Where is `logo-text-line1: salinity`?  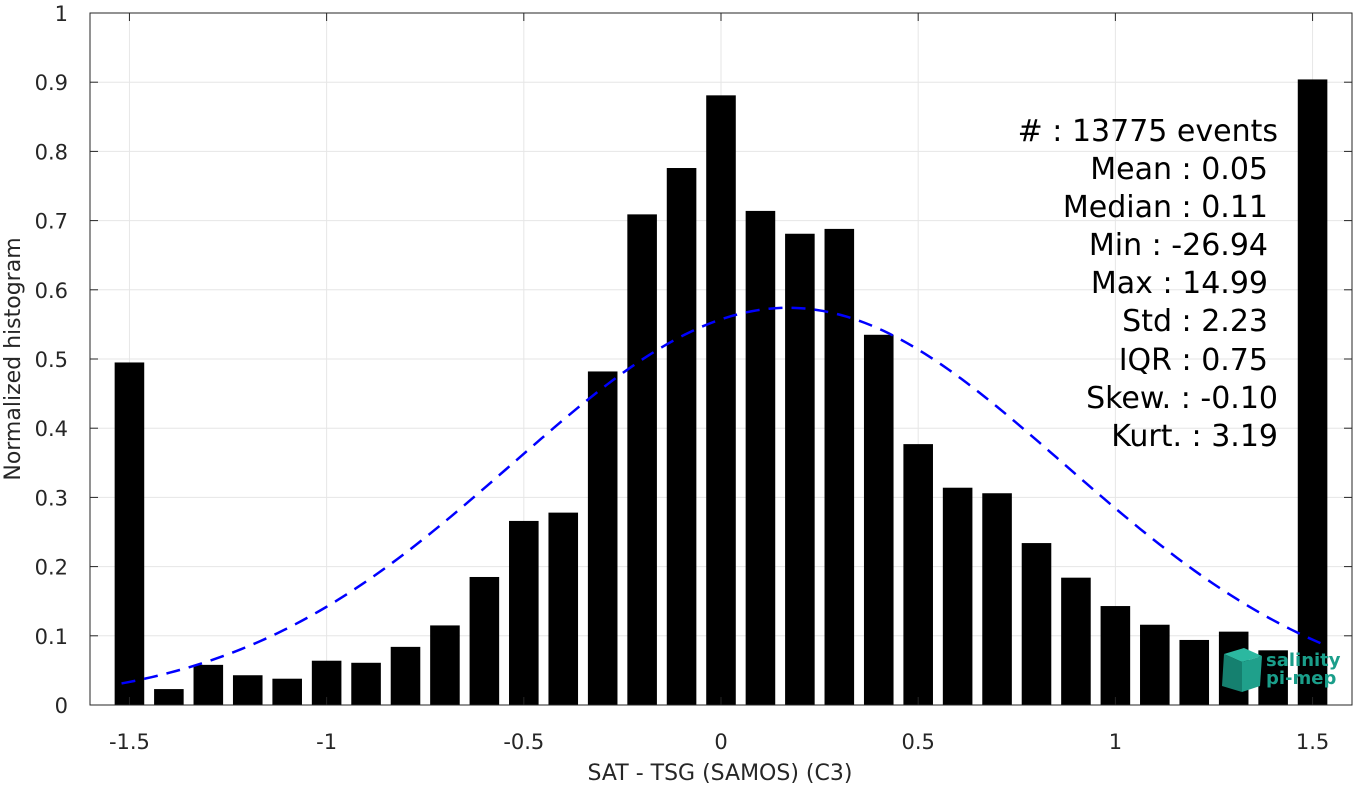 logo-text-line1: salinity is located at coordinates (1303, 660).